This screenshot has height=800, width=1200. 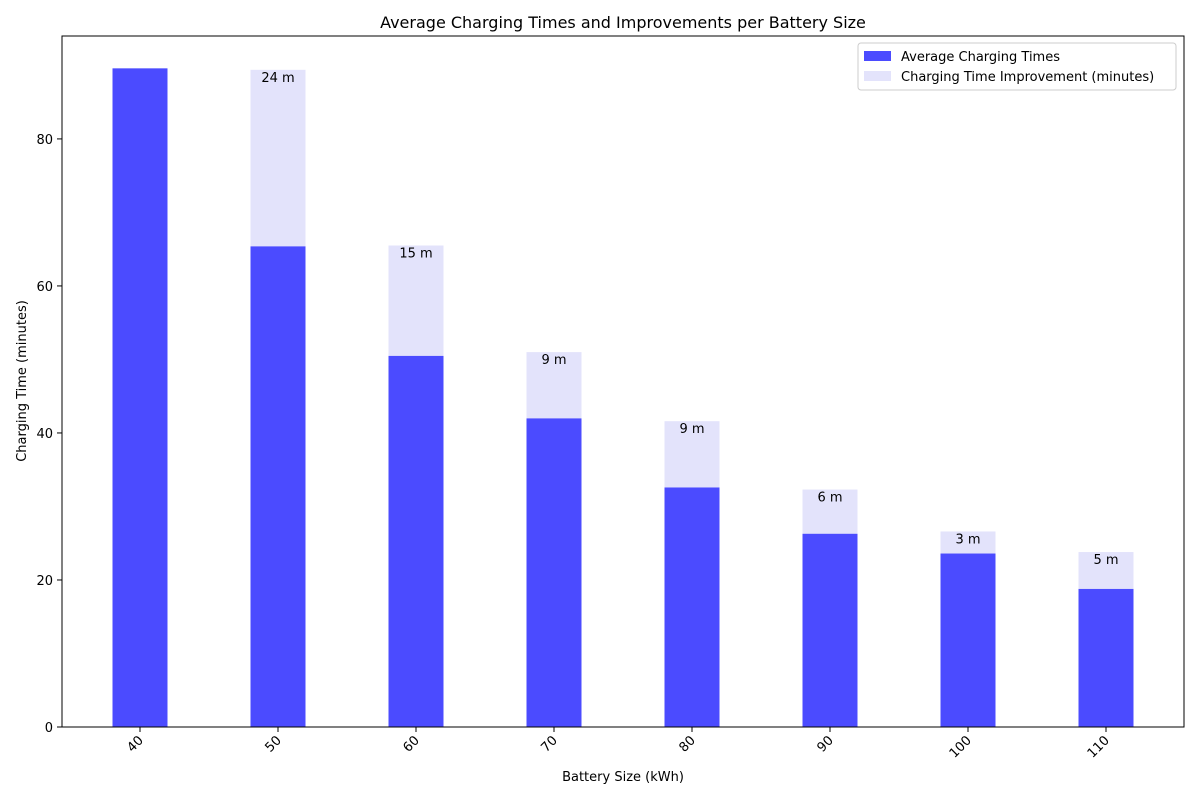 What do you see at coordinates (619, 744) in the screenshot?
I see `x-ticks-group: 40 50 60 70 80 90 100 110` at bounding box center [619, 744].